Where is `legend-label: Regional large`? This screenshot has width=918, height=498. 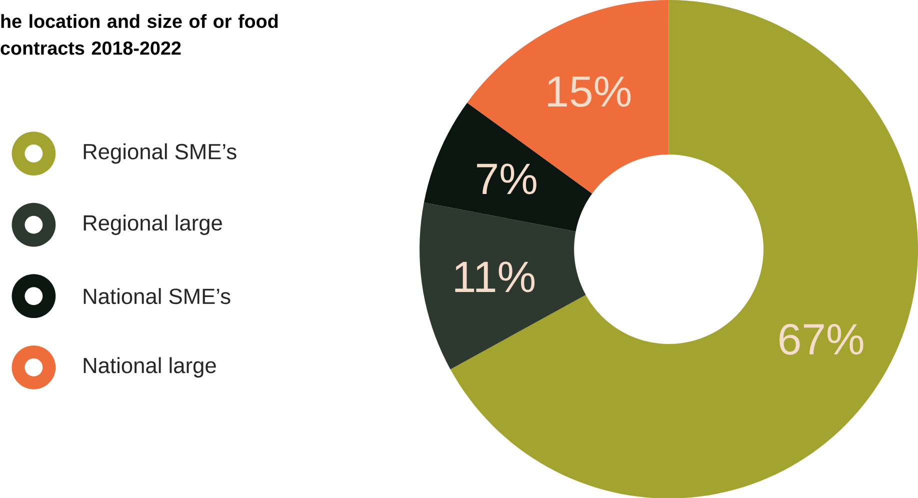 legend-label: Regional large is located at coordinates (153, 224).